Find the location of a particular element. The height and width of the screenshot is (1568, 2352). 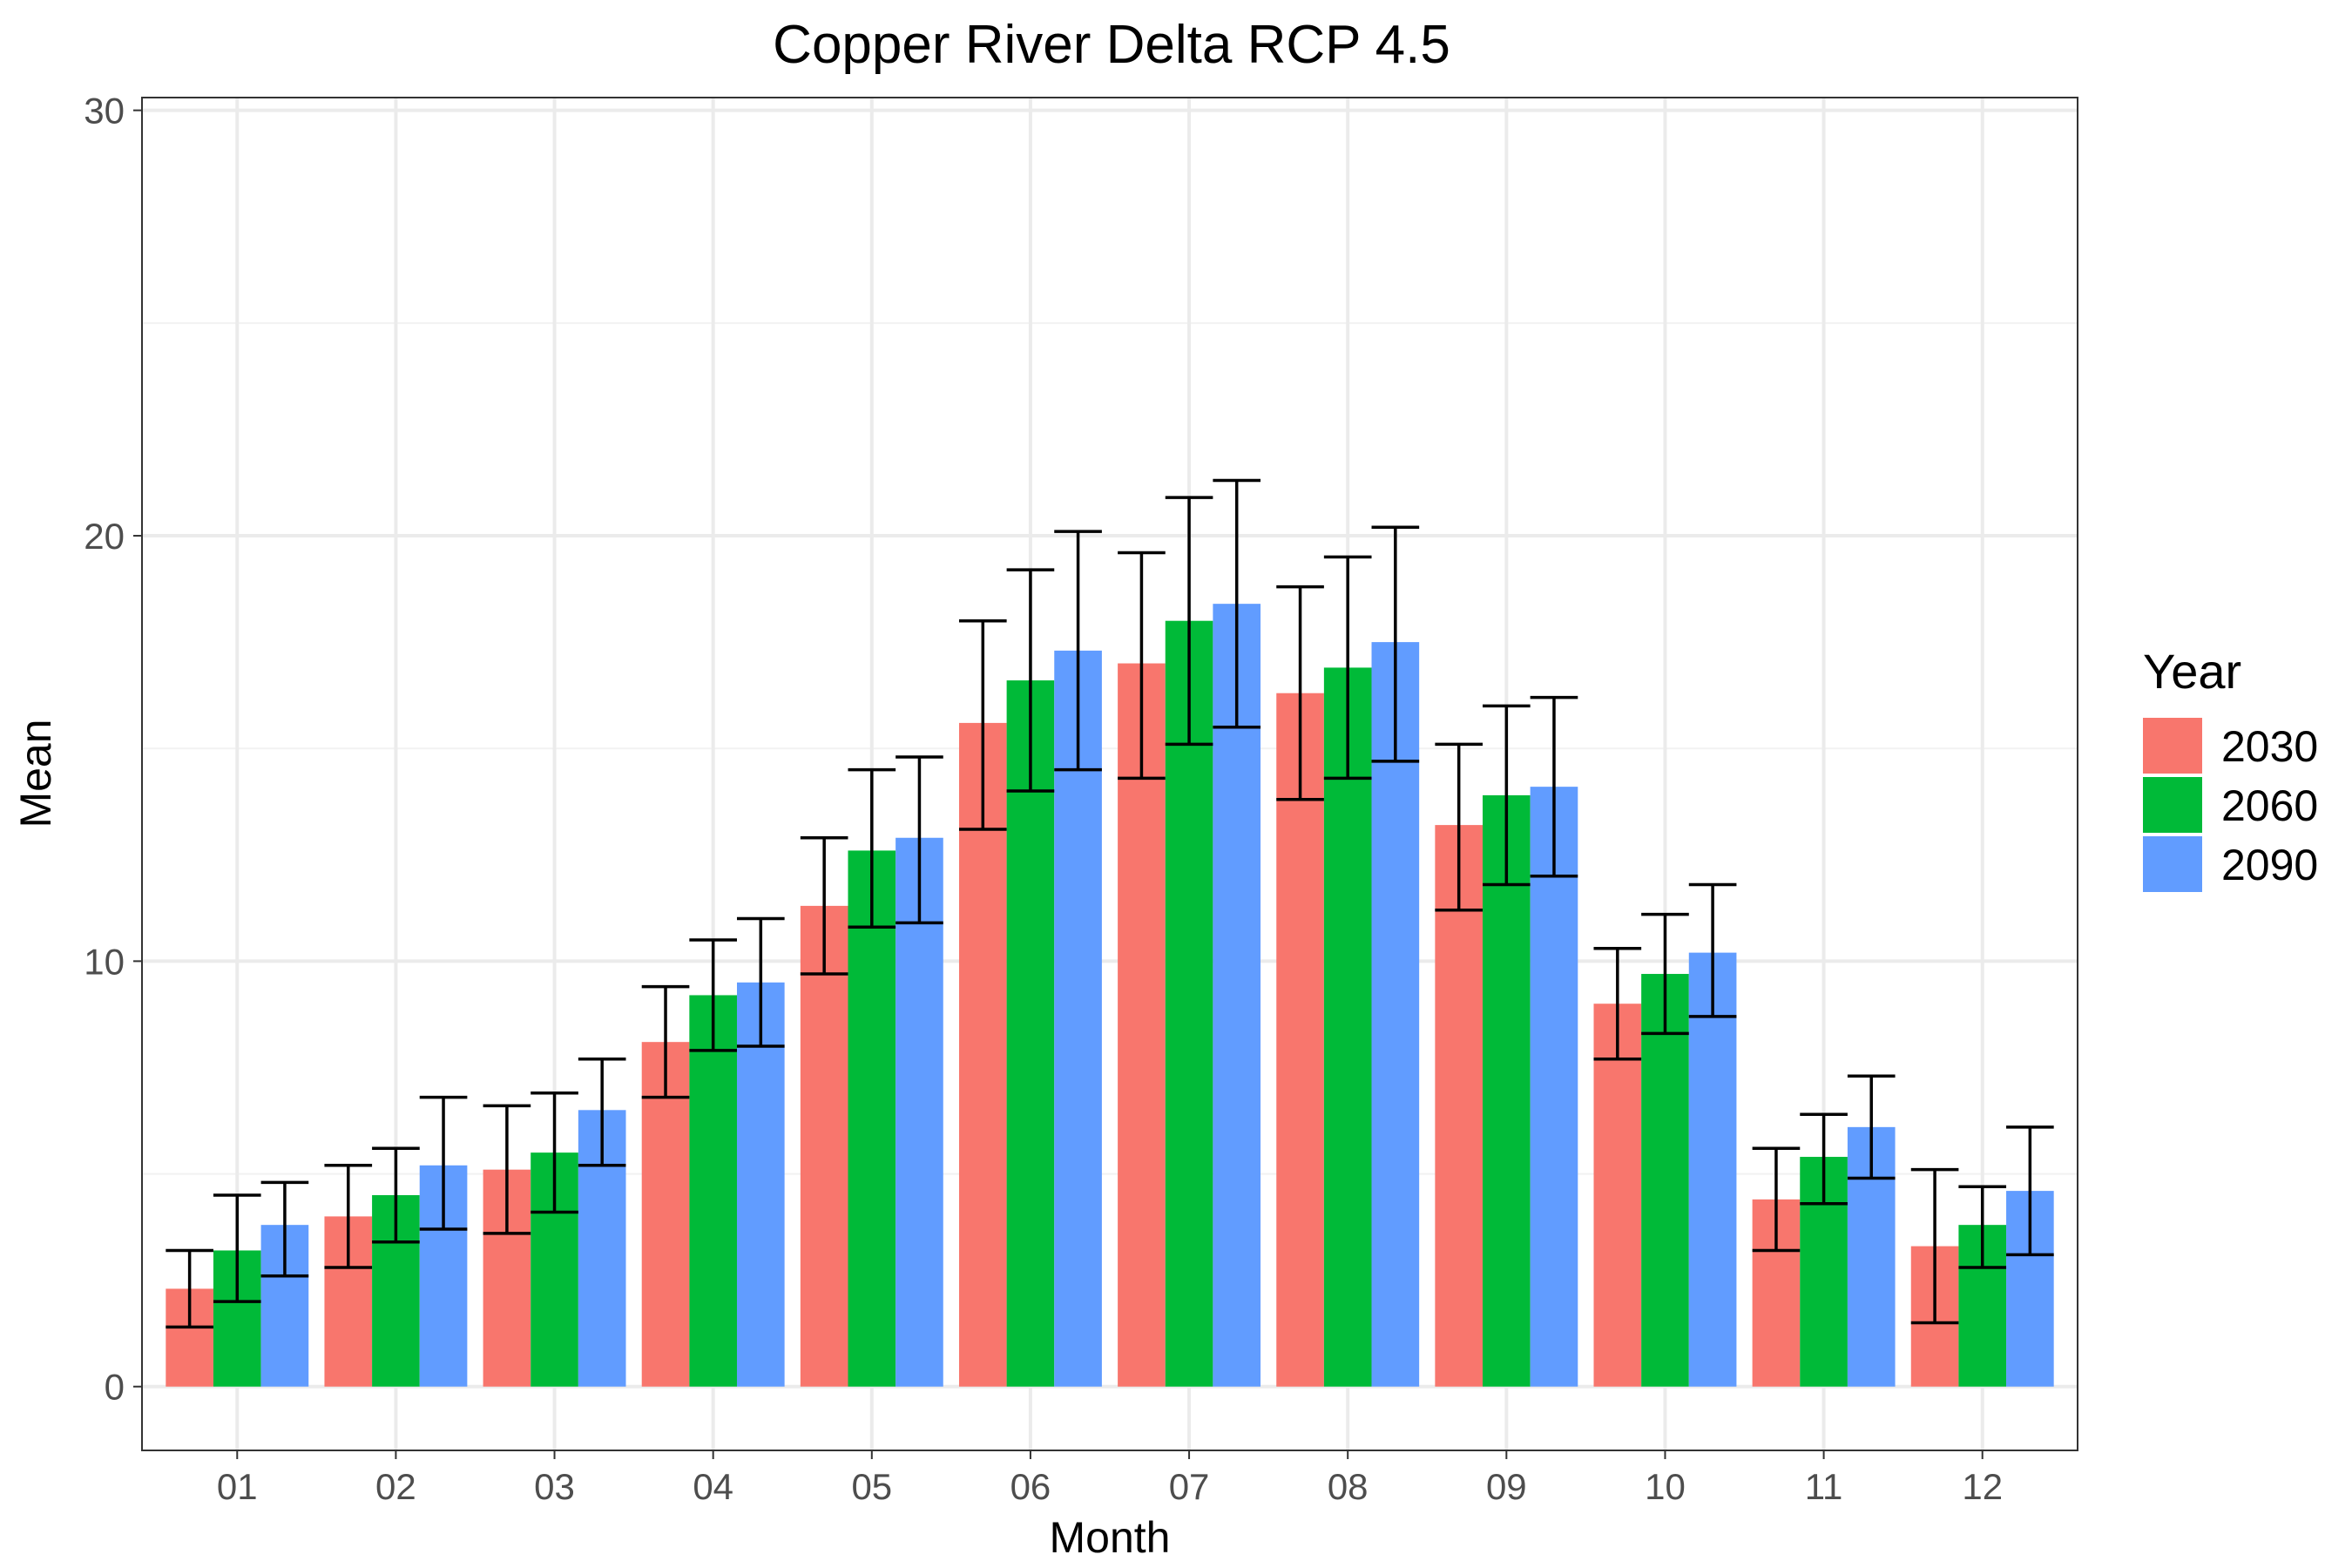

legend-label: 2060 is located at coordinates (2270, 805).